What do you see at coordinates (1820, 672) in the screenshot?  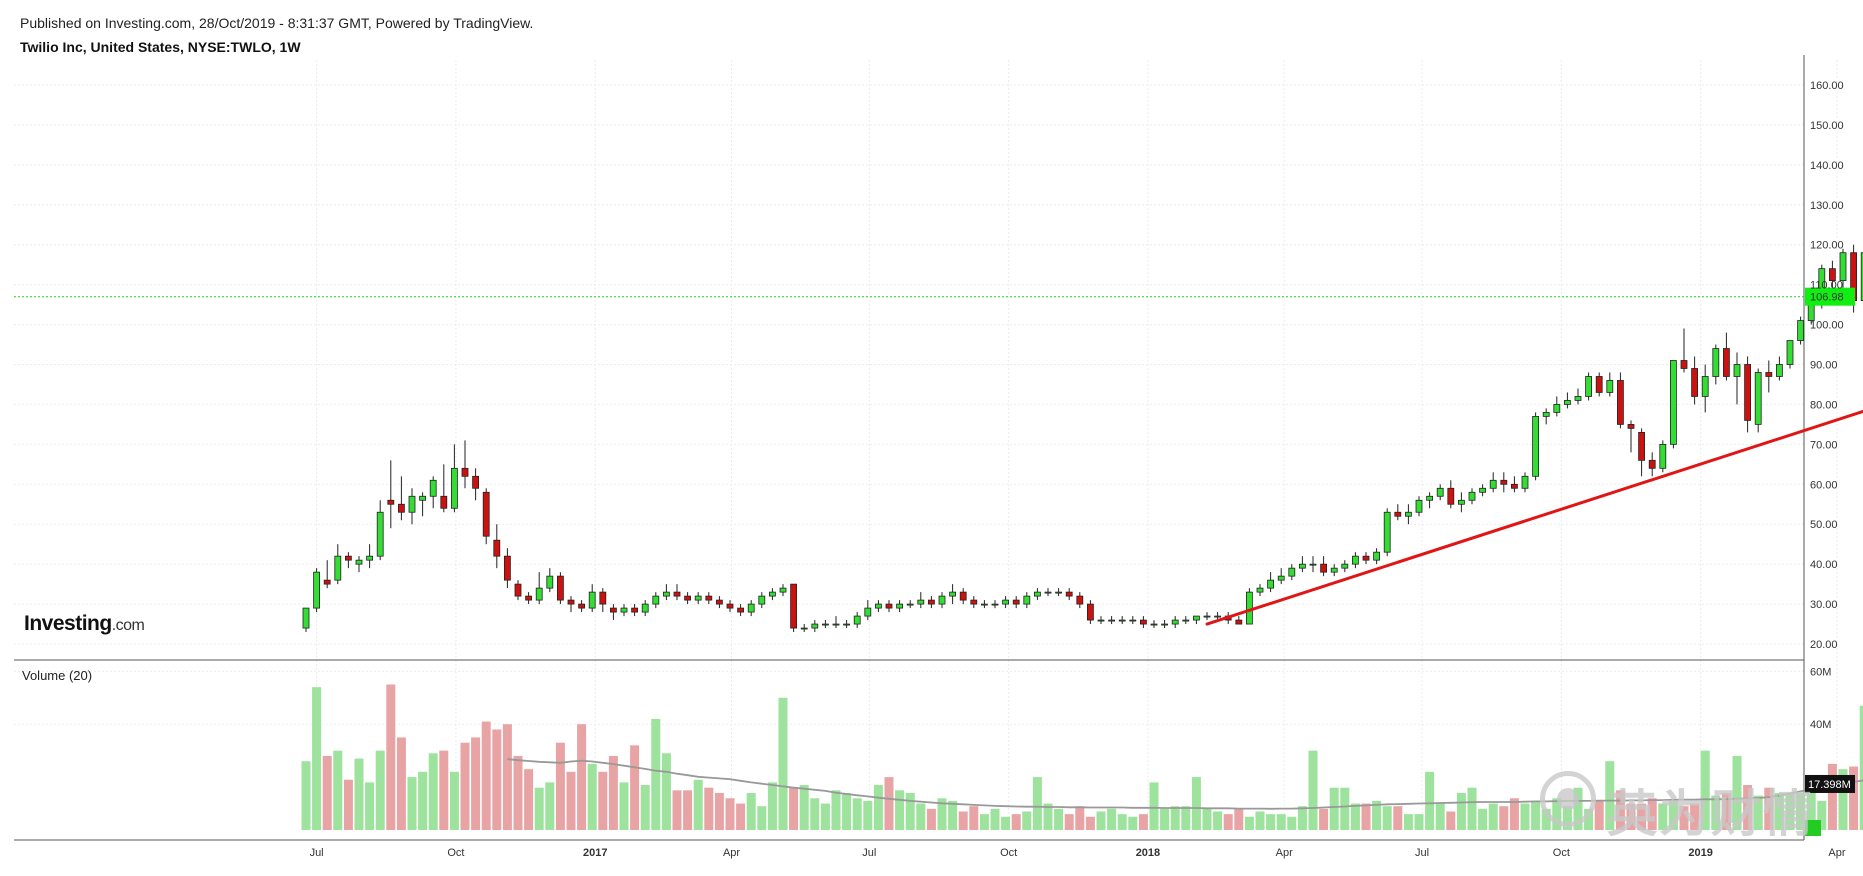 I see `volume-tick-label: 60M` at bounding box center [1820, 672].